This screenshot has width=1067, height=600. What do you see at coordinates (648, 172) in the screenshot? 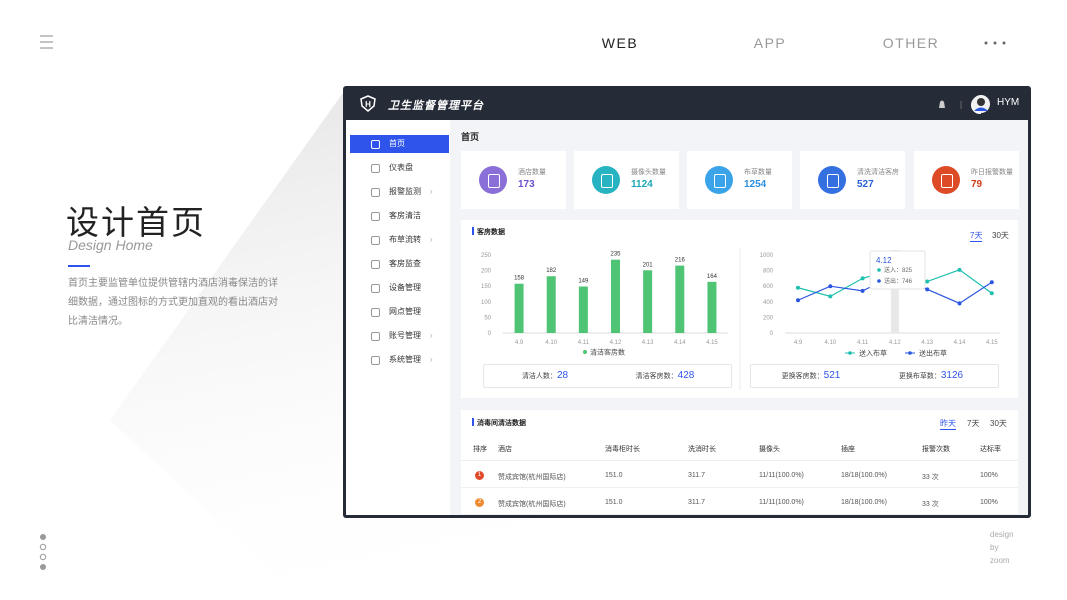
I see `stat-label: 摄像头数量` at bounding box center [648, 172].